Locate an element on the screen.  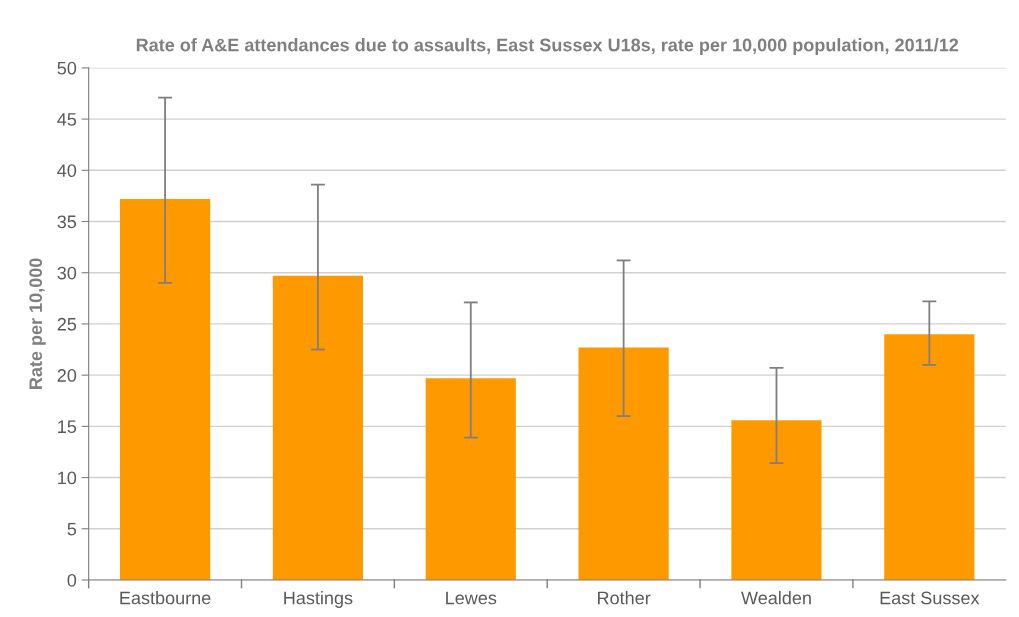
y-tick-label: 50 is located at coordinates (67, 68).